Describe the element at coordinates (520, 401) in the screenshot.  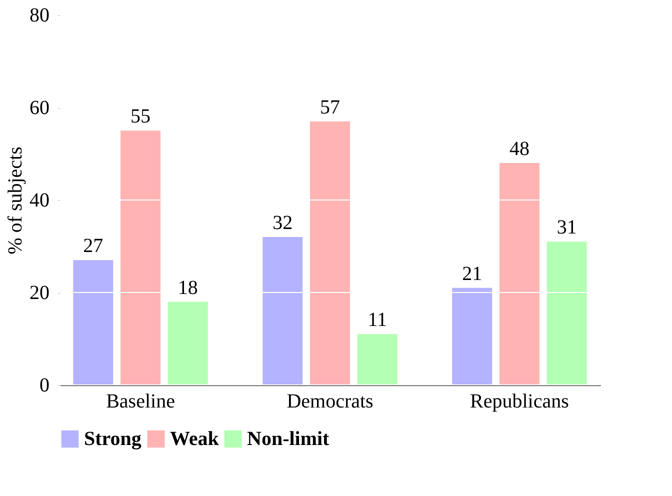
I see `x-tick-label: Republicans` at that location.